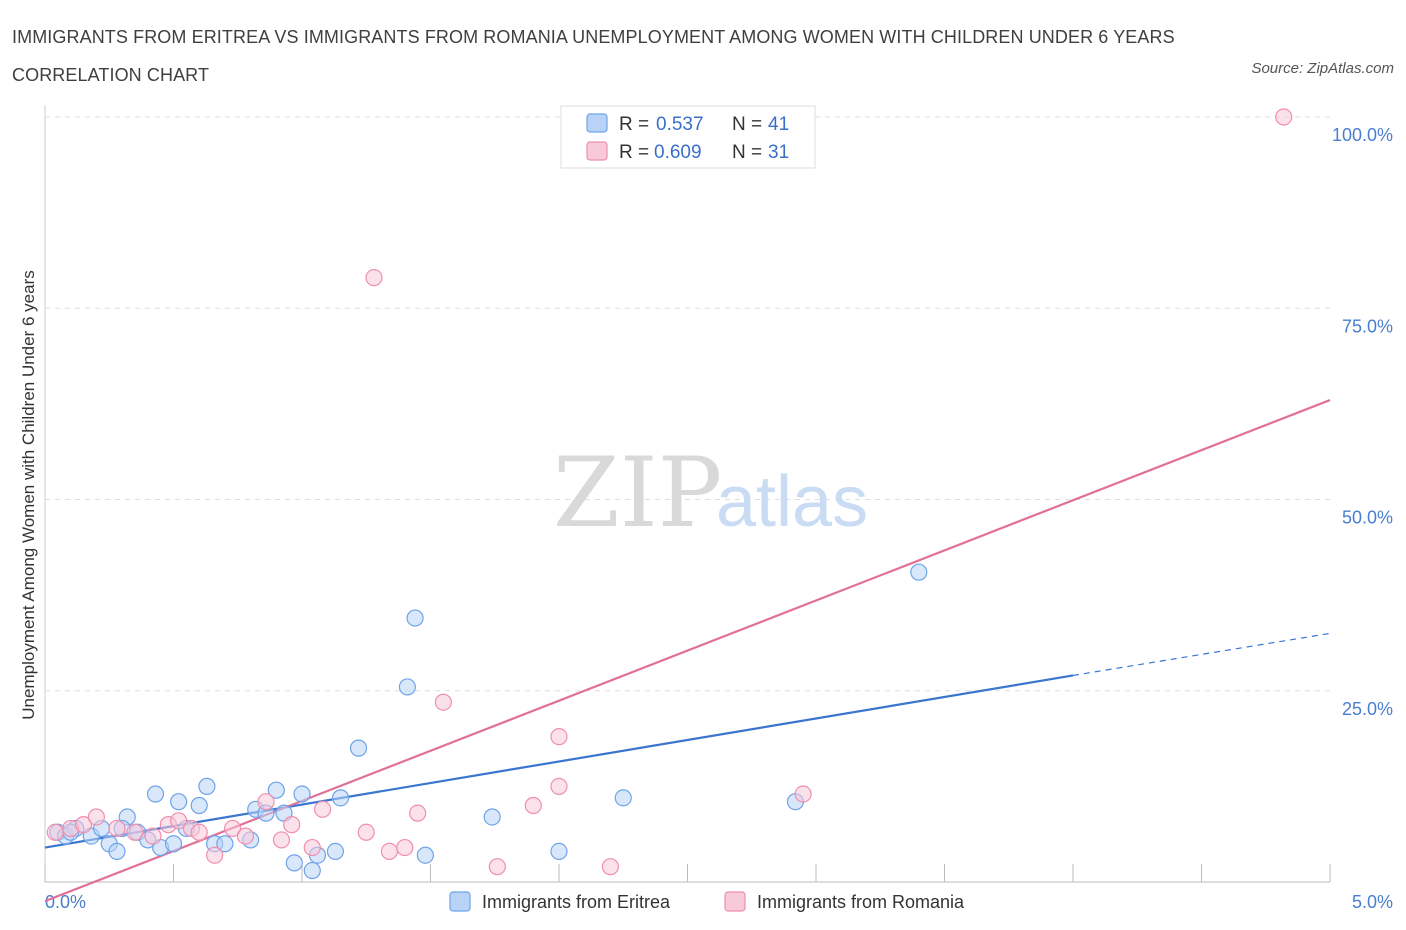 The image size is (1406, 930). What do you see at coordinates (597, 123) in the screenshot?
I see `legend-swatch-eritrea` at bounding box center [597, 123].